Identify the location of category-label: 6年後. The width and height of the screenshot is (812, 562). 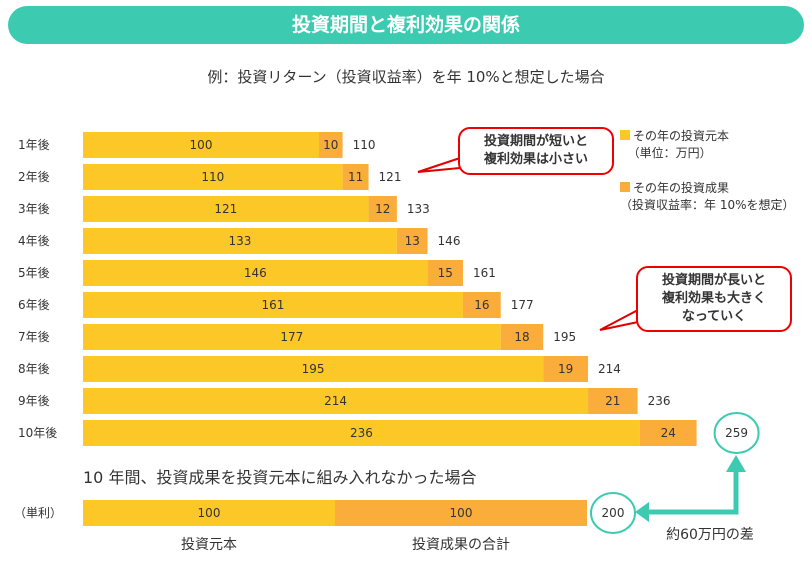
(34, 305).